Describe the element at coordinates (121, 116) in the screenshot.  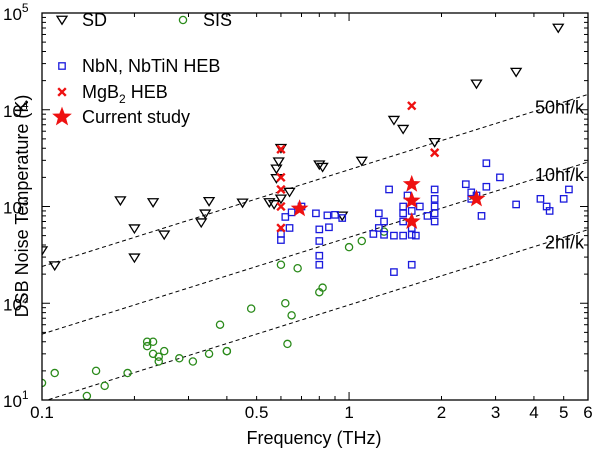
I see `legend-item: Current study` at that location.